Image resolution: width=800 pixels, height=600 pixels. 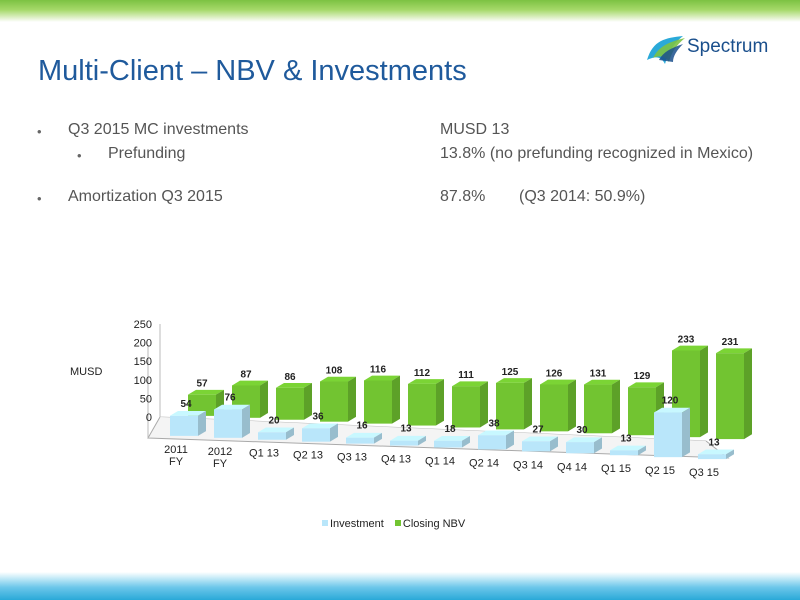 What do you see at coordinates (334, 371) in the screenshot?
I see `nbv-data-label: 108` at bounding box center [334, 371].